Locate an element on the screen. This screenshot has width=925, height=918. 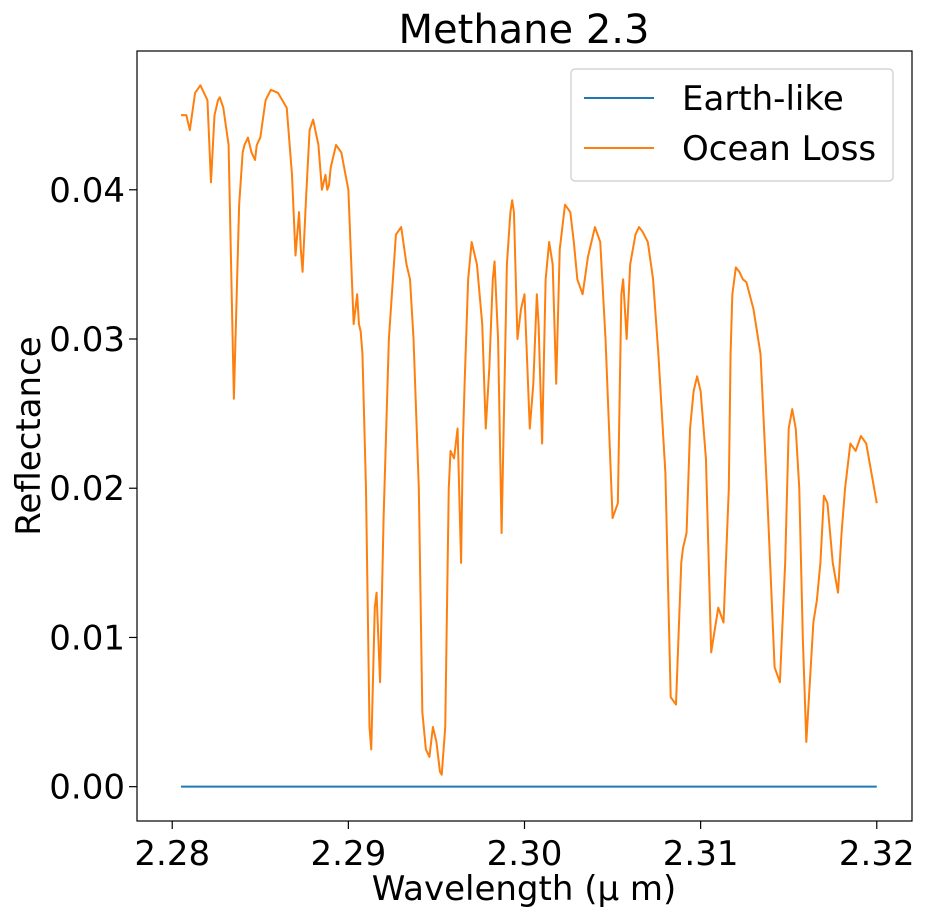
x-tick-label: 2.32 is located at coordinates (877, 854).